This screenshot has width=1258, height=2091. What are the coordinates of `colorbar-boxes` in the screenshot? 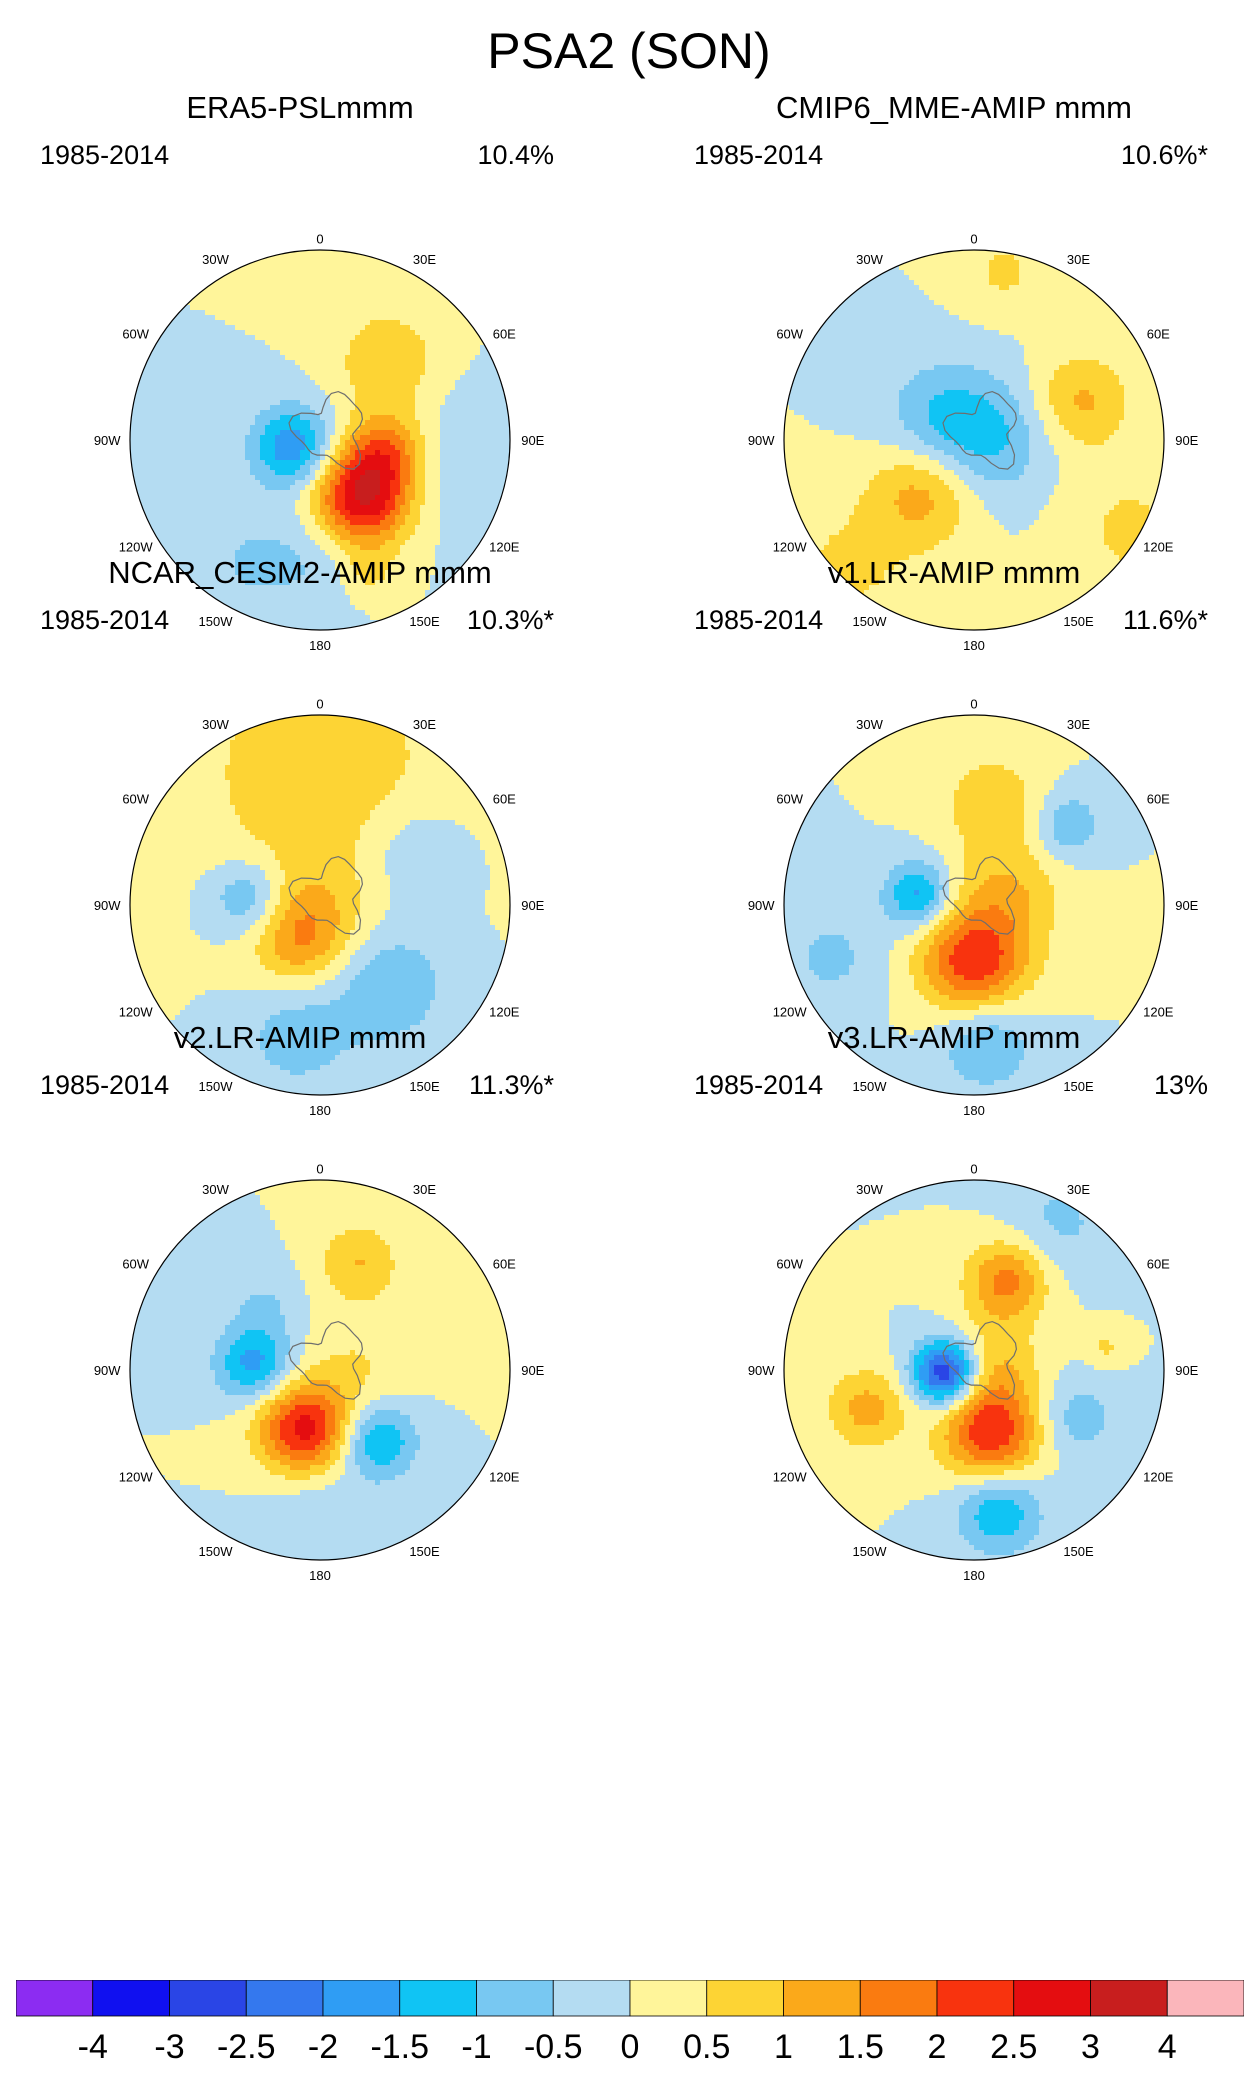 It's located at (630, 1998).